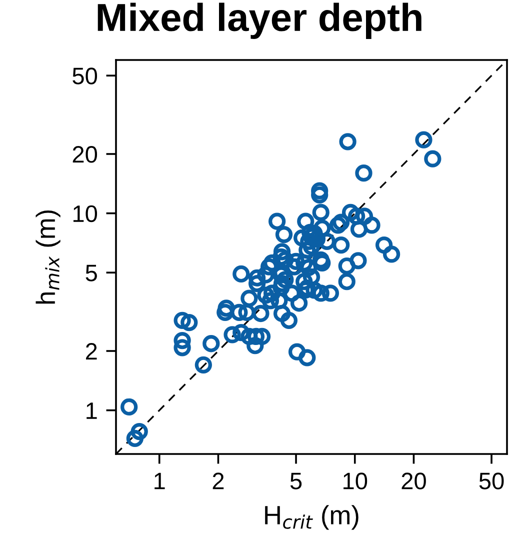 Image resolution: width=519 pixels, height=543 pixels. Describe the element at coordinates (260, 20) in the screenshot. I see `chart-title: Mixed layer depth` at that location.